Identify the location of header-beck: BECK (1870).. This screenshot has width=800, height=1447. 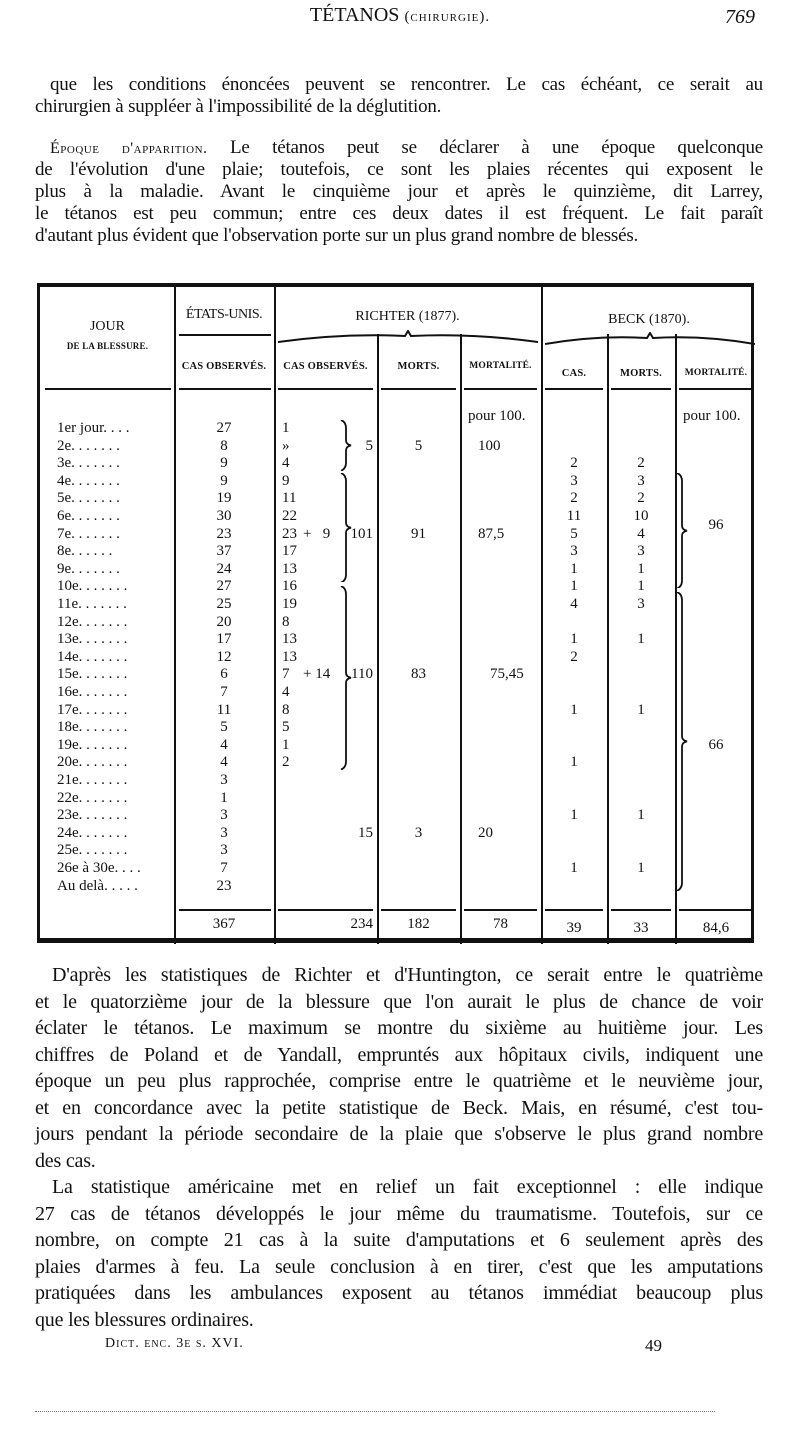
(649, 319).